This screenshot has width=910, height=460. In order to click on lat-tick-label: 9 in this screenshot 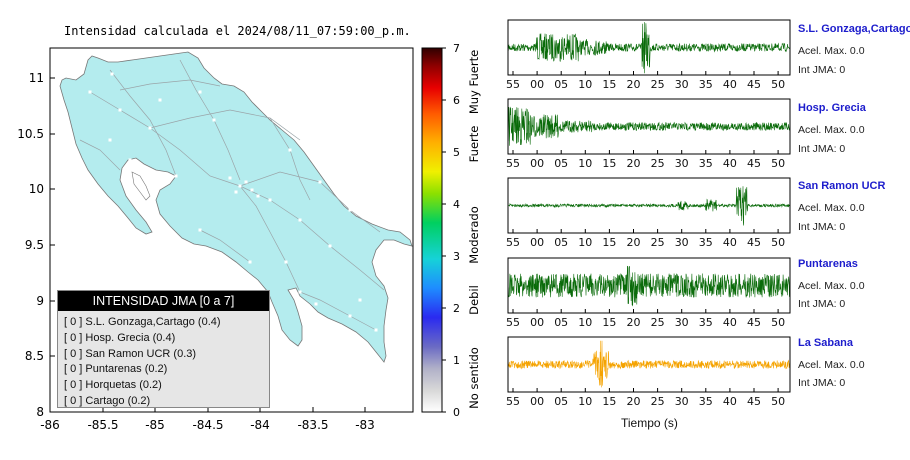, I will do `click(40, 301)`.